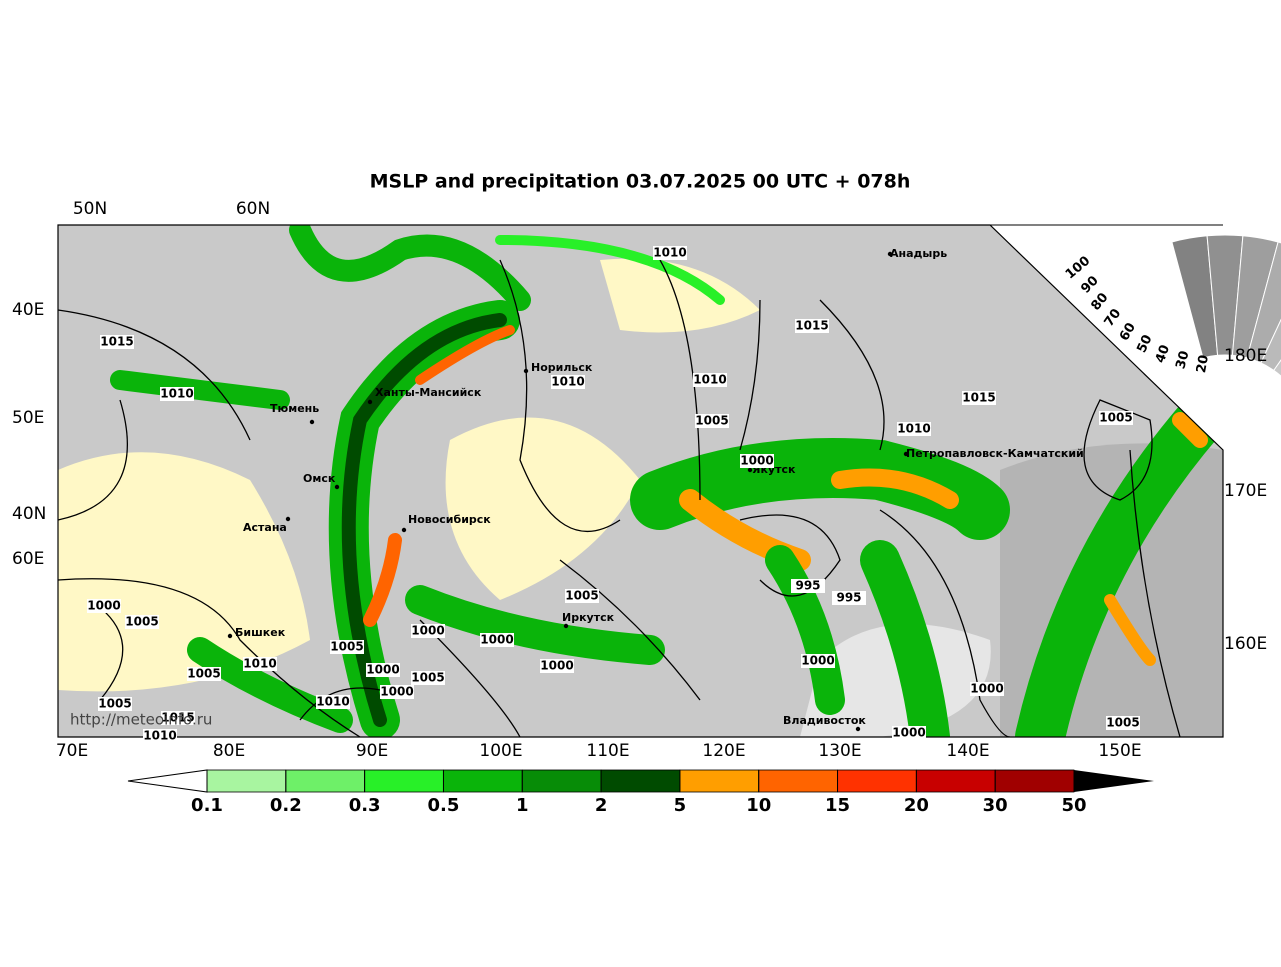  I want to click on colorbar-tick-label: 0.5, so click(444, 805).